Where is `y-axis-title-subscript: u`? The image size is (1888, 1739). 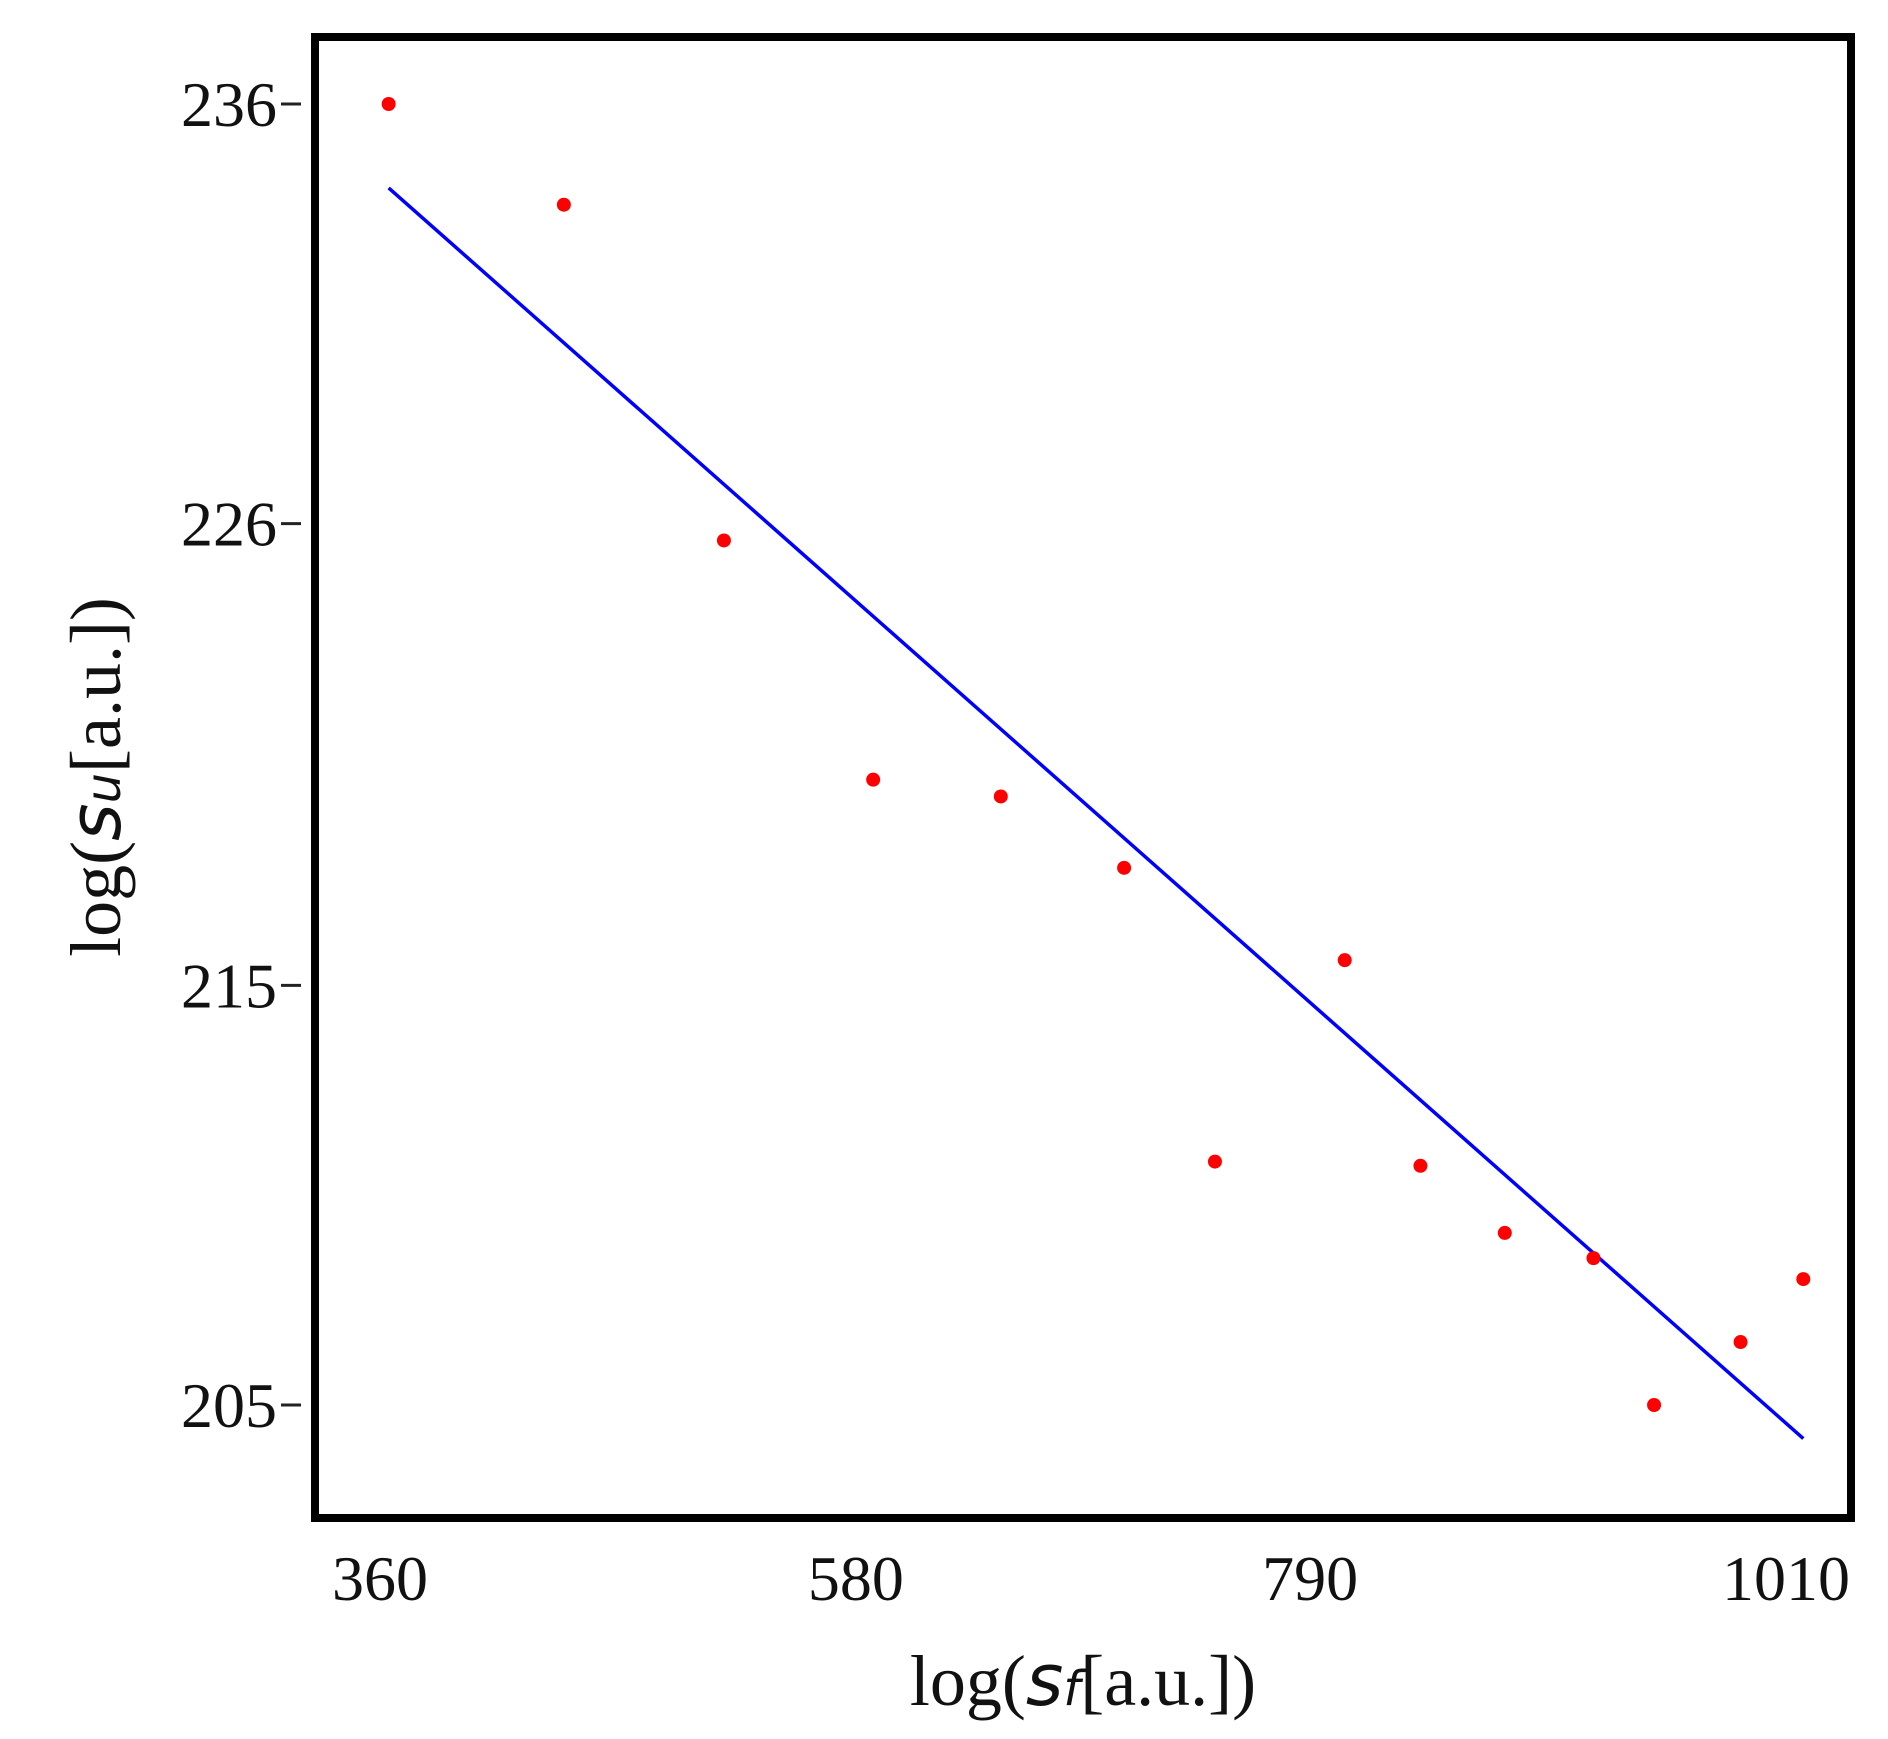 y-axis-title-subscript: u is located at coordinates (104, 788).